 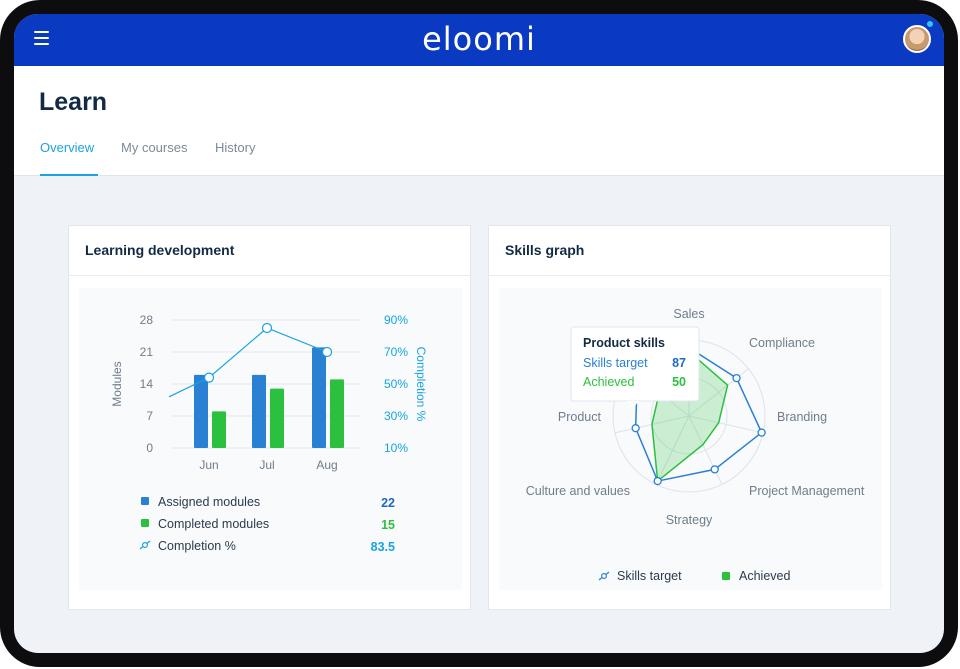 What do you see at coordinates (624, 343) in the screenshot?
I see `tooltip-title: Product skills` at bounding box center [624, 343].